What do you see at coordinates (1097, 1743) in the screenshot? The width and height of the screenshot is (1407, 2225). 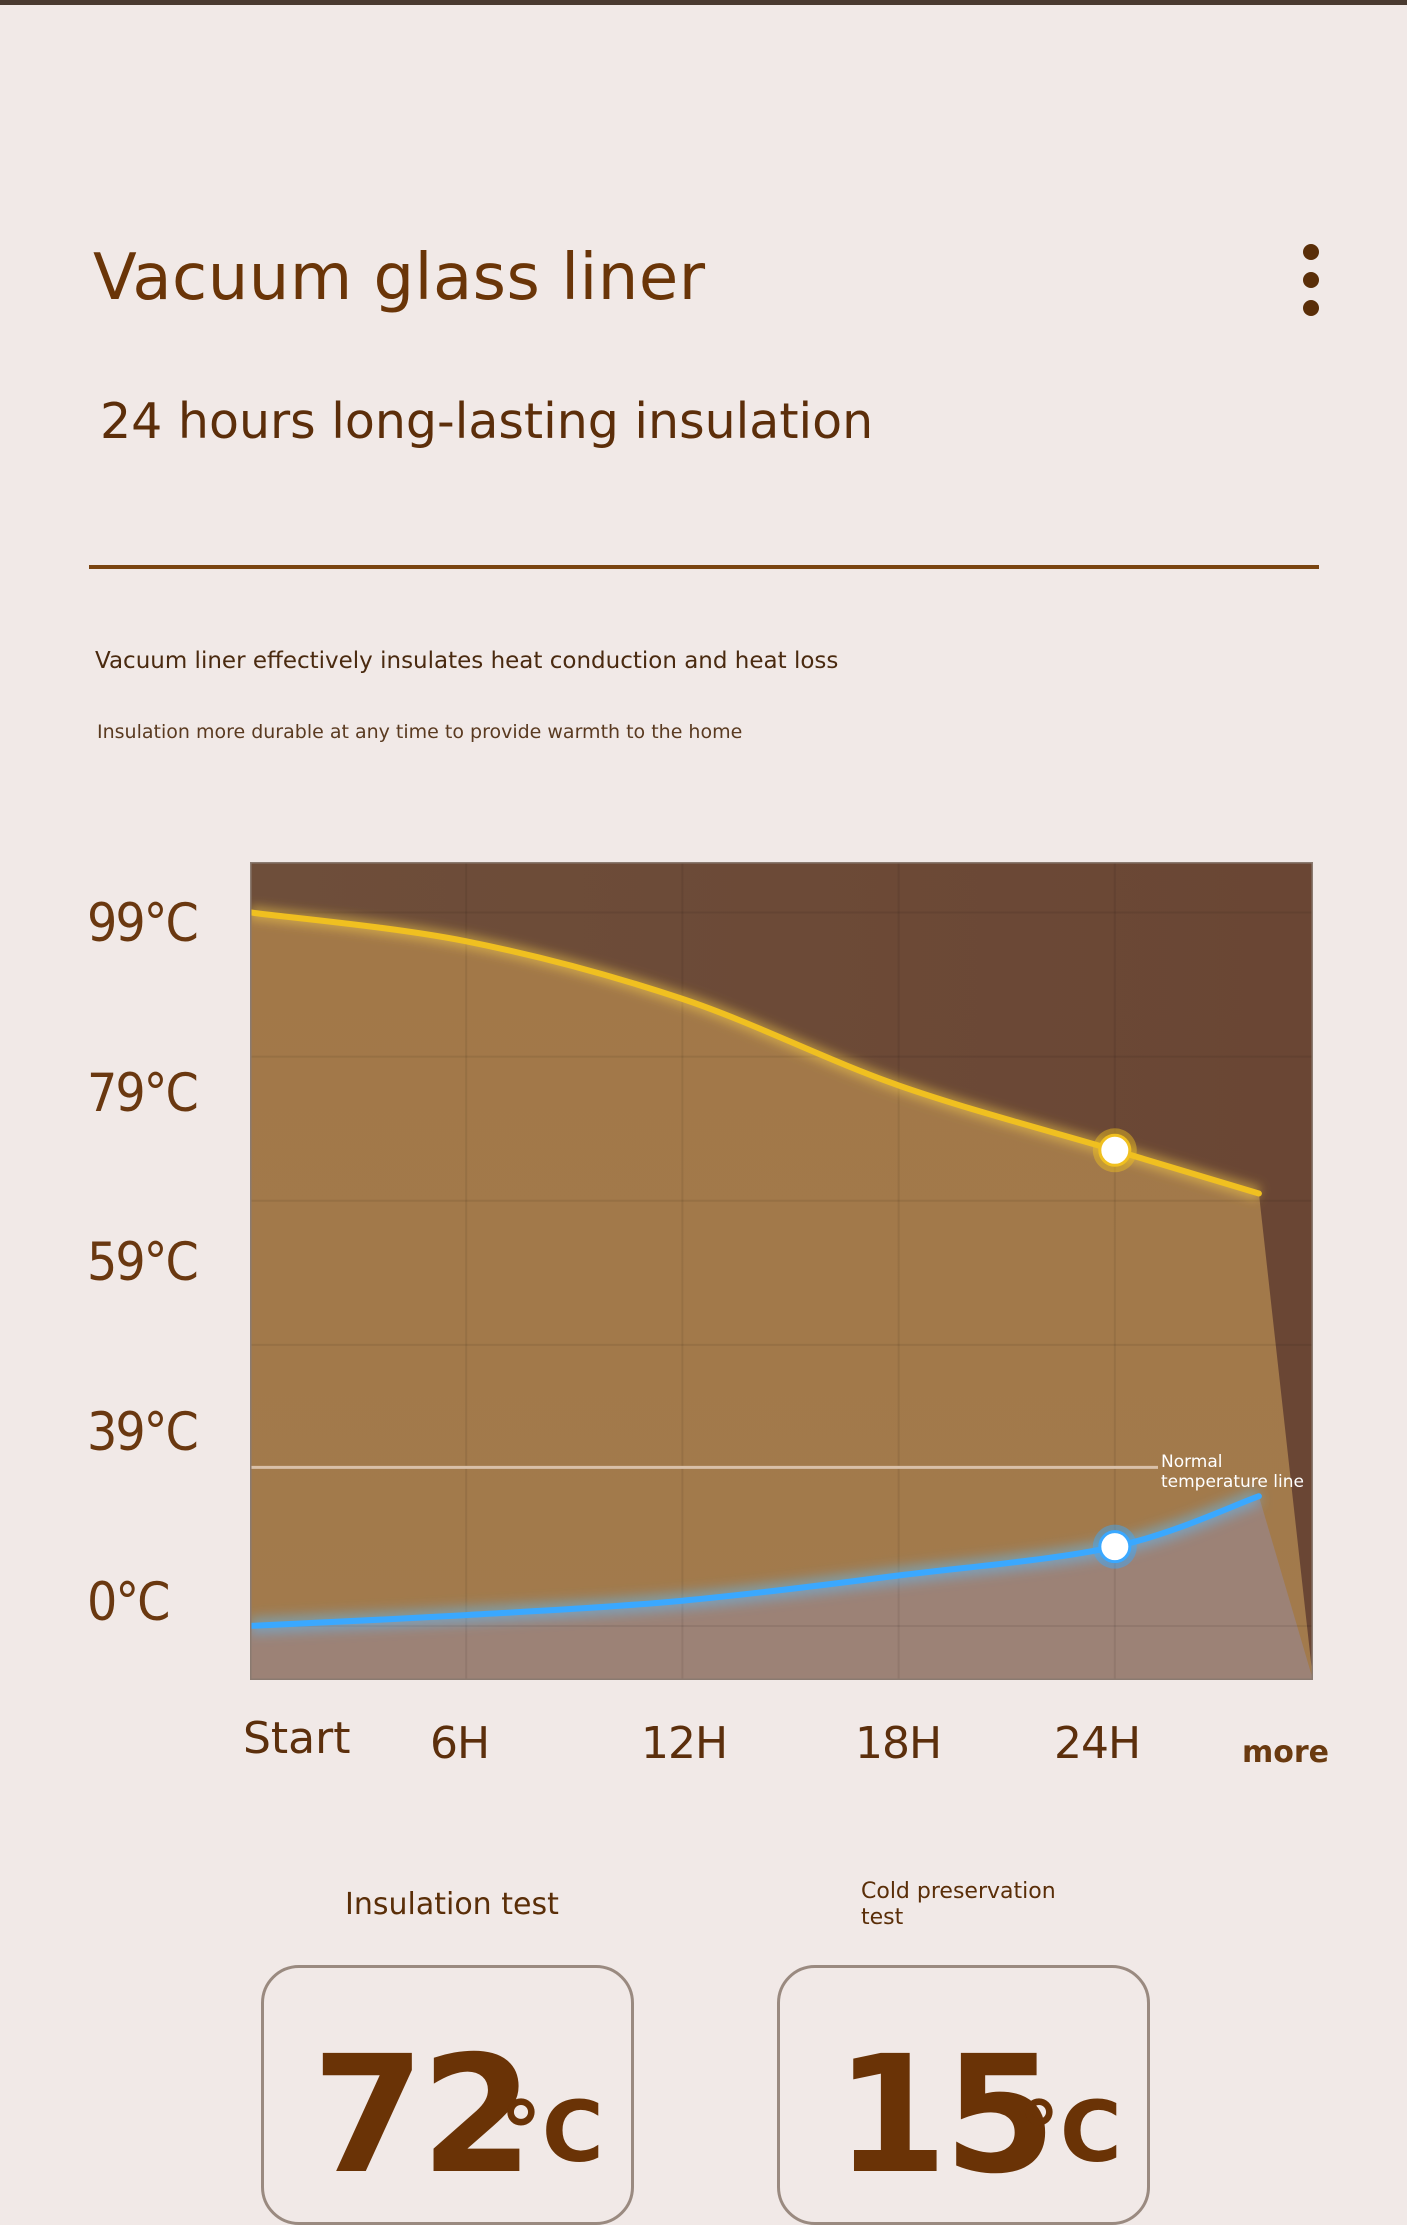 I see `x-tick-label: 24H` at bounding box center [1097, 1743].